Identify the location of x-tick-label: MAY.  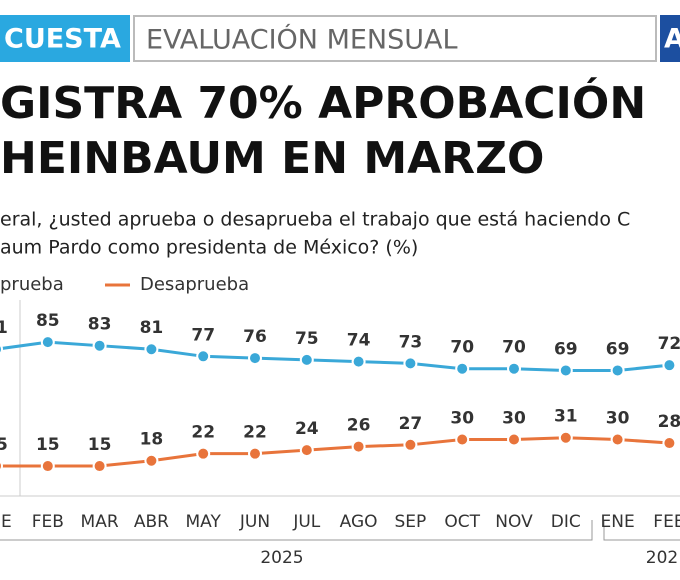
(204, 522).